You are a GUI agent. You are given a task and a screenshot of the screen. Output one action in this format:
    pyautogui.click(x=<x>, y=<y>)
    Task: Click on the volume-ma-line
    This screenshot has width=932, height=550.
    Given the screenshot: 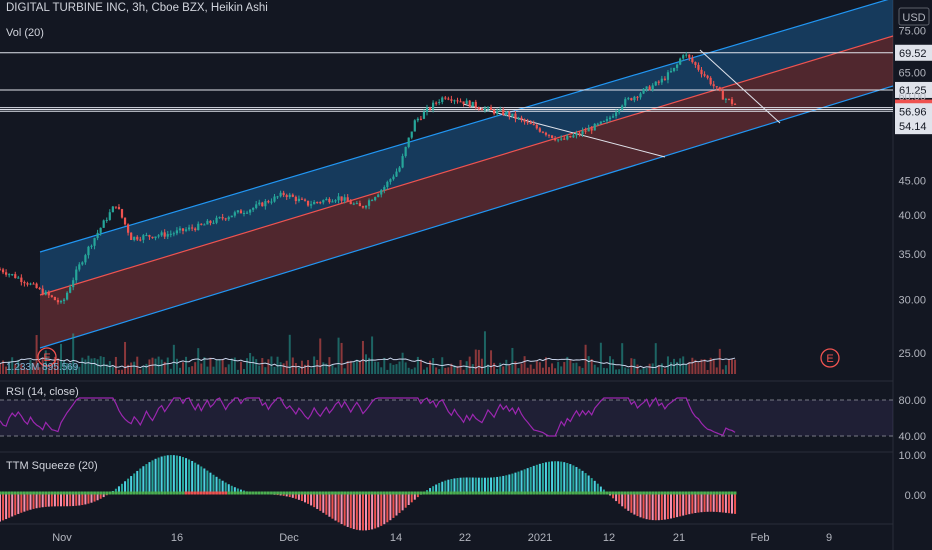 What is the action you would take?
    pyautogui.click(x=368, y=363)
    